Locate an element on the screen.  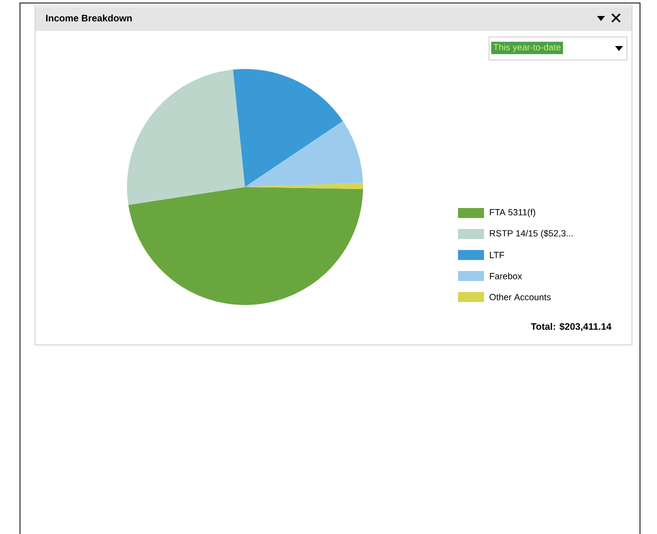
text: This year-to-date is located at coordinates (527, 48).